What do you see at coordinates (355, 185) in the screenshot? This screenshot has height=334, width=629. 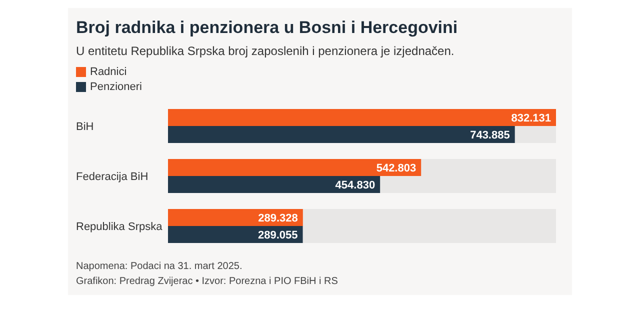 I see `data-label: 454.830` at bounding box center [355, 185].